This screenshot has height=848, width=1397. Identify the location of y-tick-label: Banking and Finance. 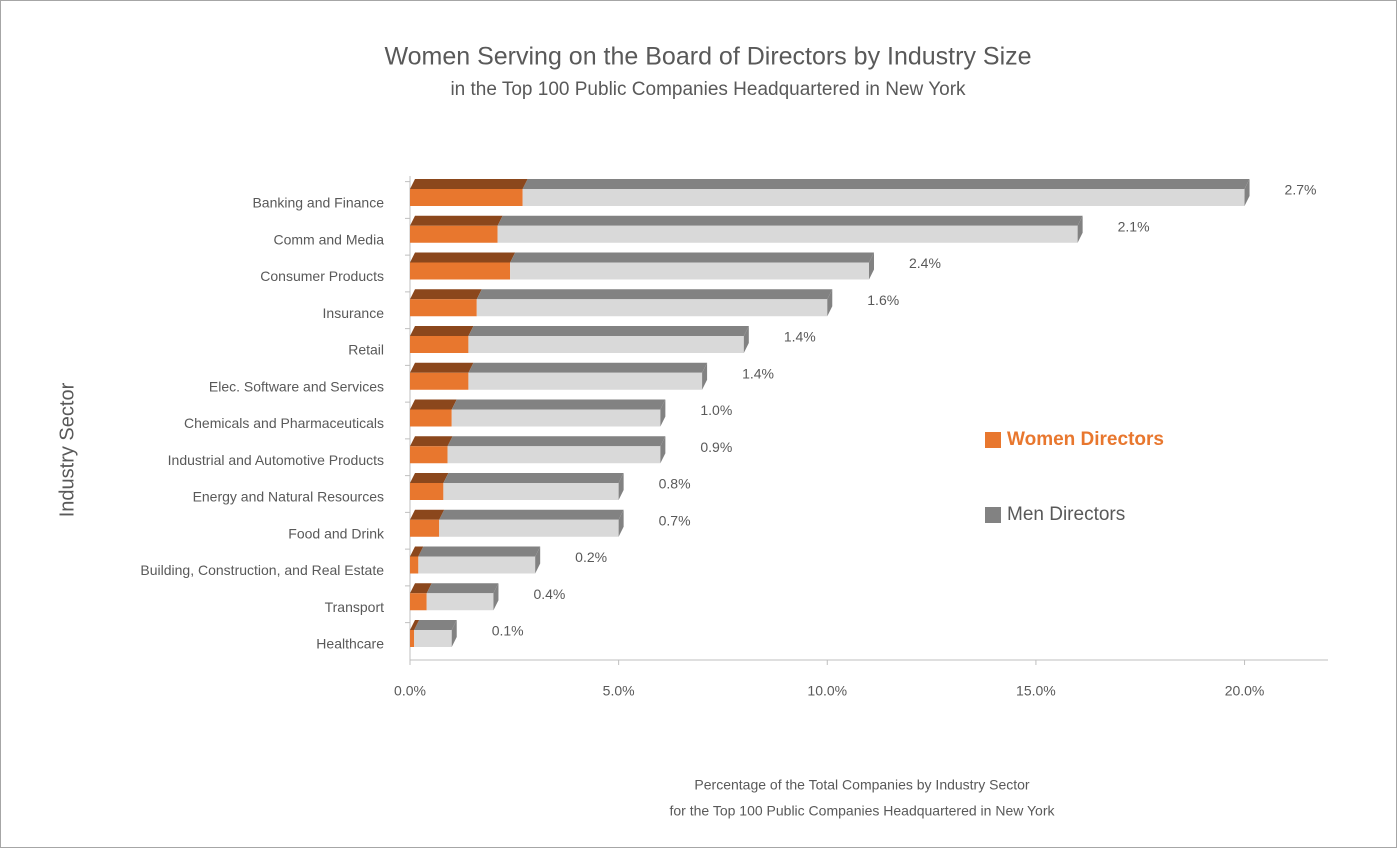
(318, 203).